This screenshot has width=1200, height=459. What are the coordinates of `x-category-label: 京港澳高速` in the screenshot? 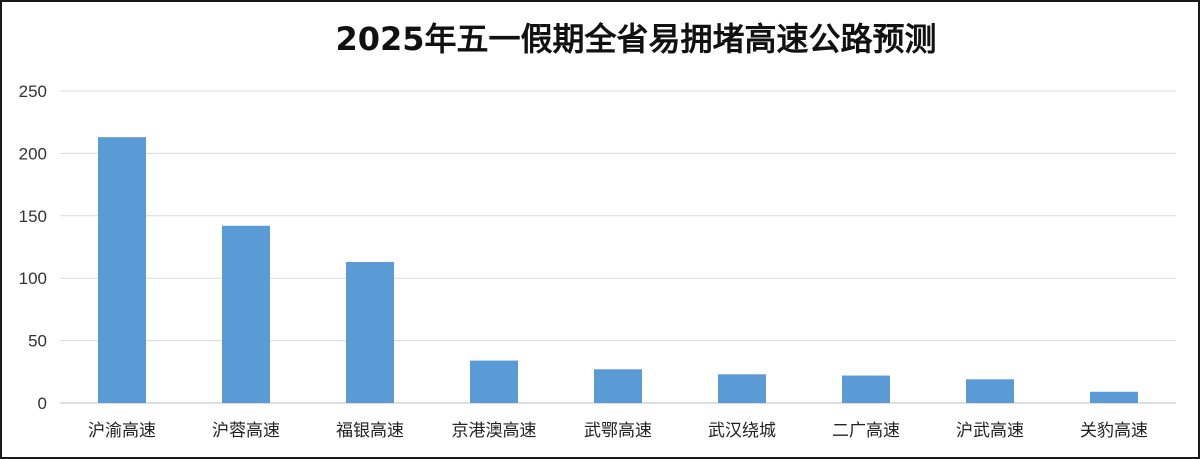 It's located at (494, 431).